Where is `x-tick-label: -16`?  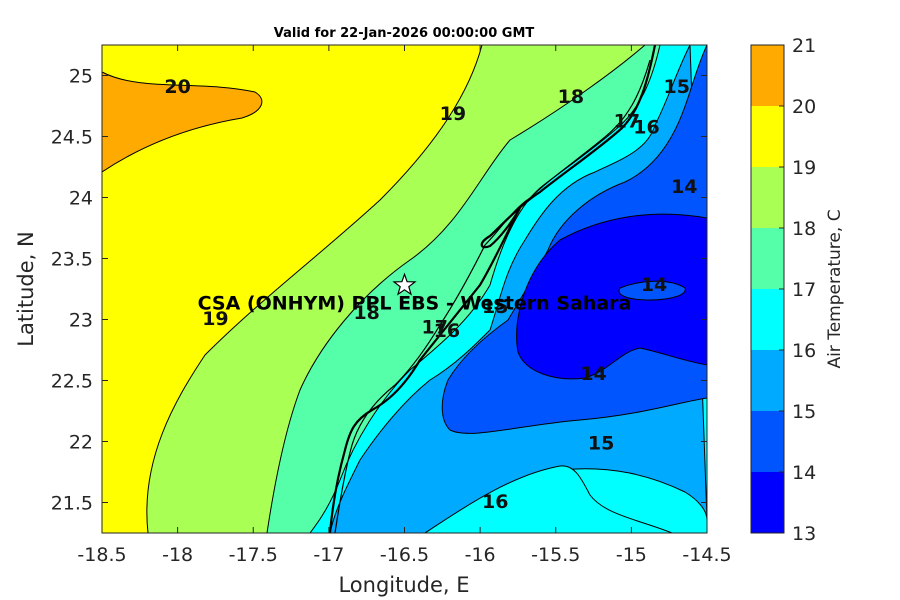 x-tick-label: -16 is located at coordinates (480, 555).